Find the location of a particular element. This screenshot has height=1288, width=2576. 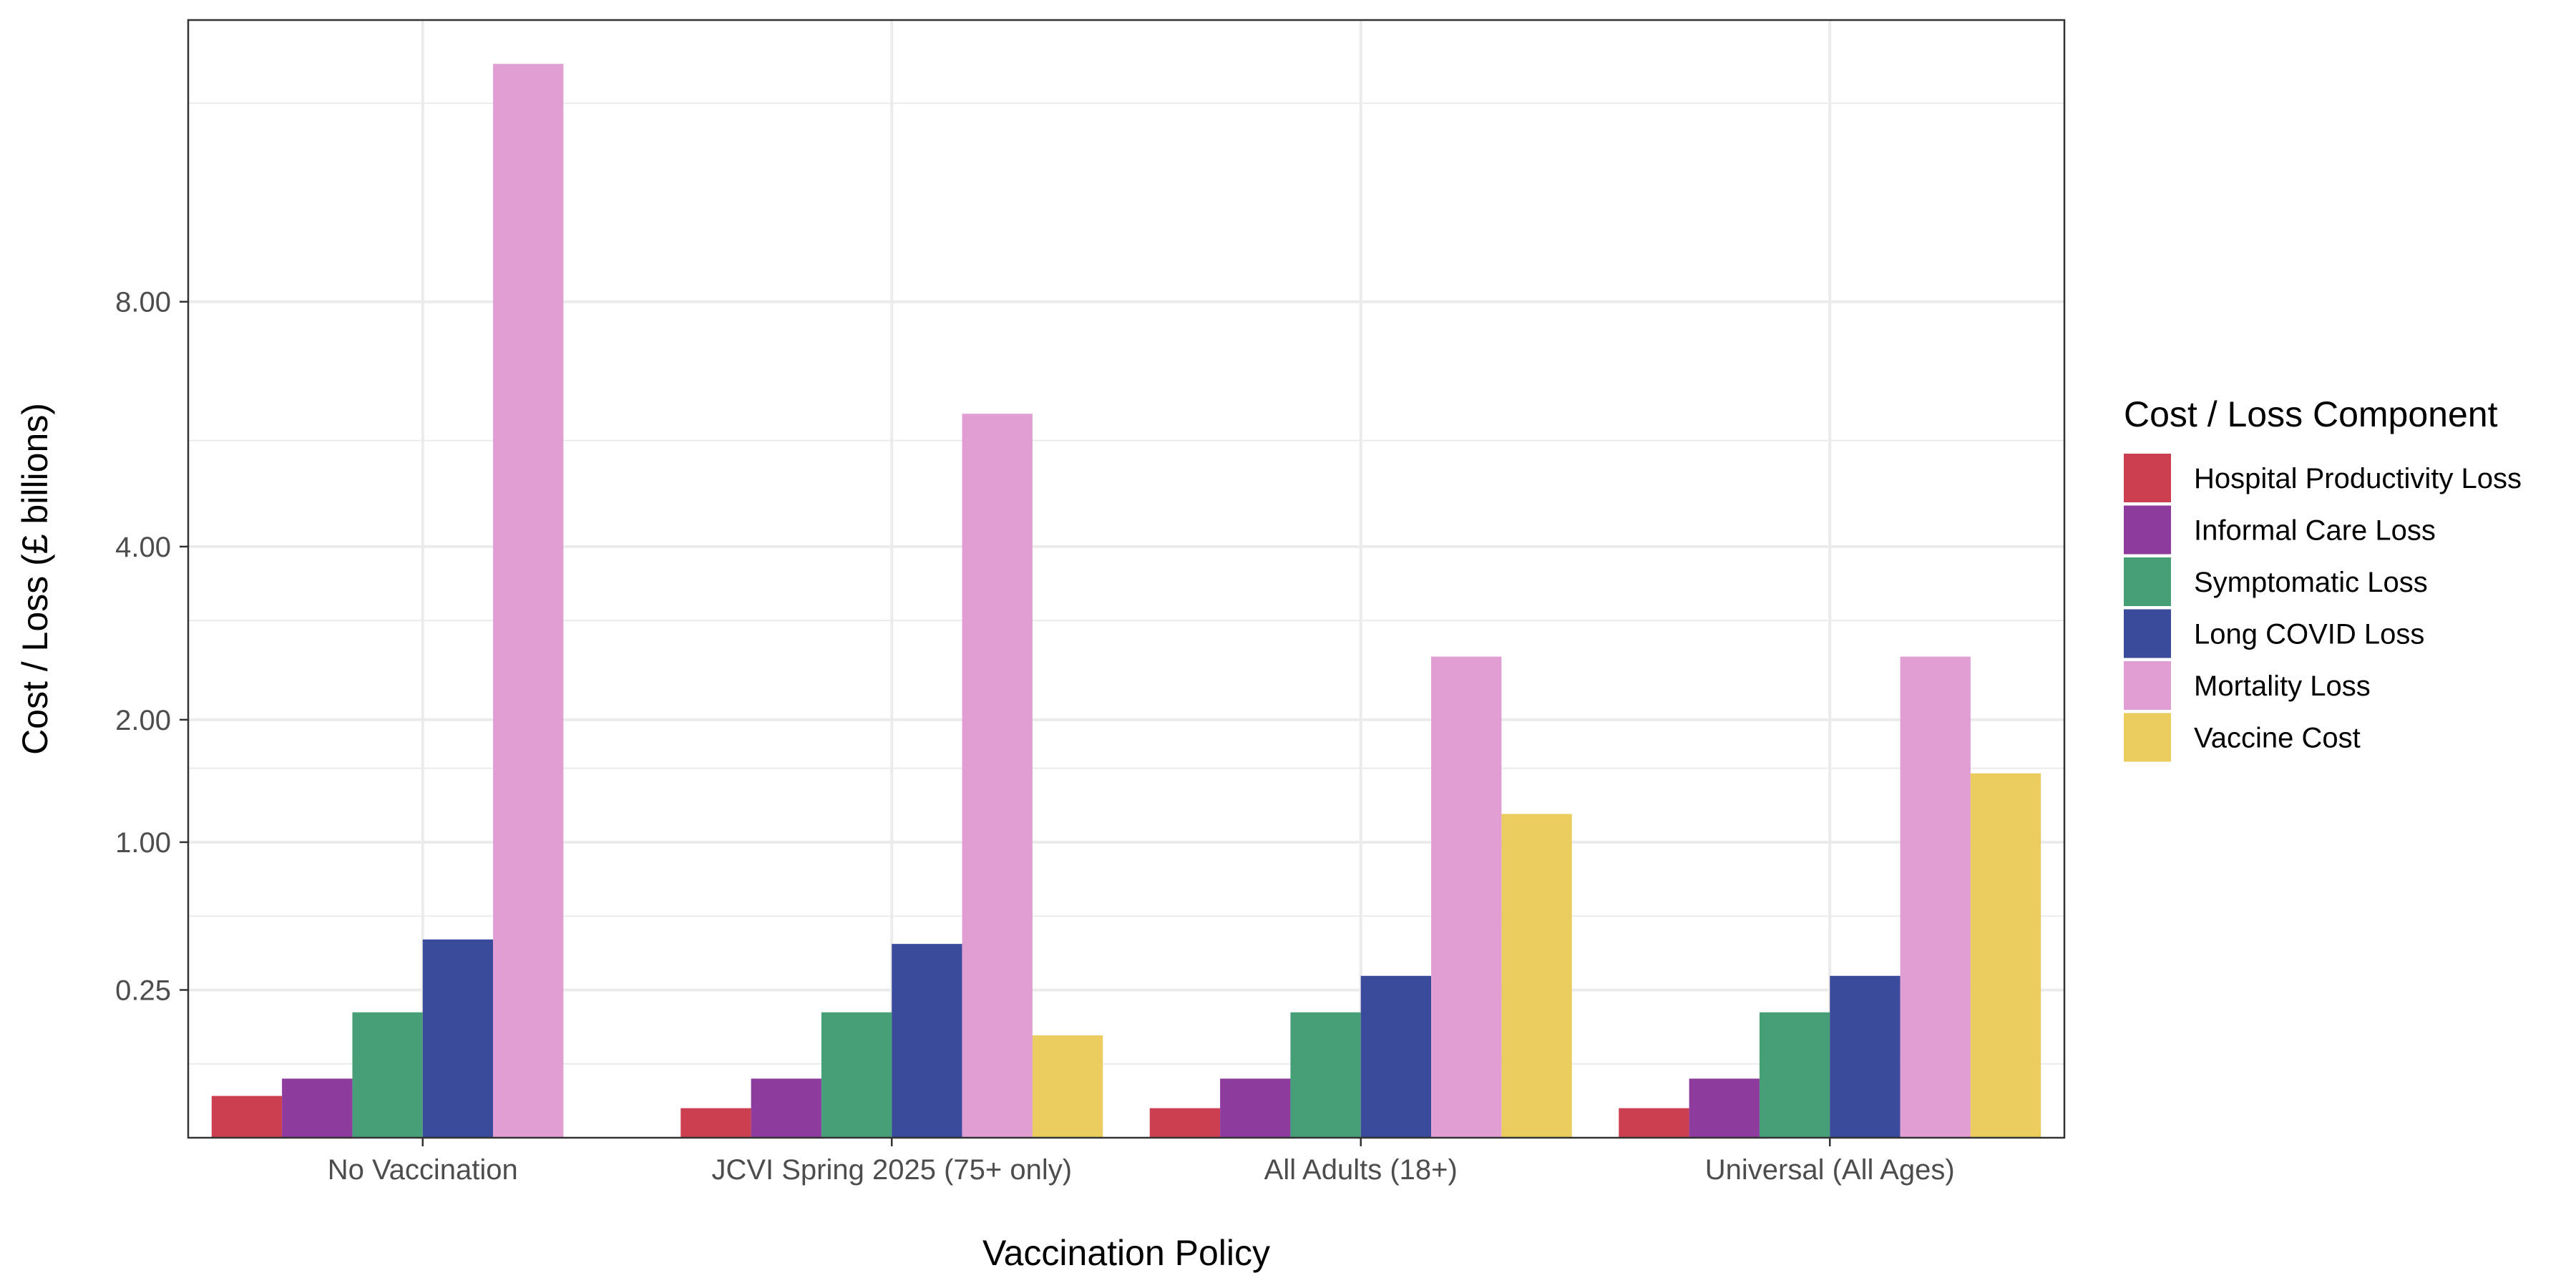

legend-label: Mortality Loss is located at coordinates (2282, 686).